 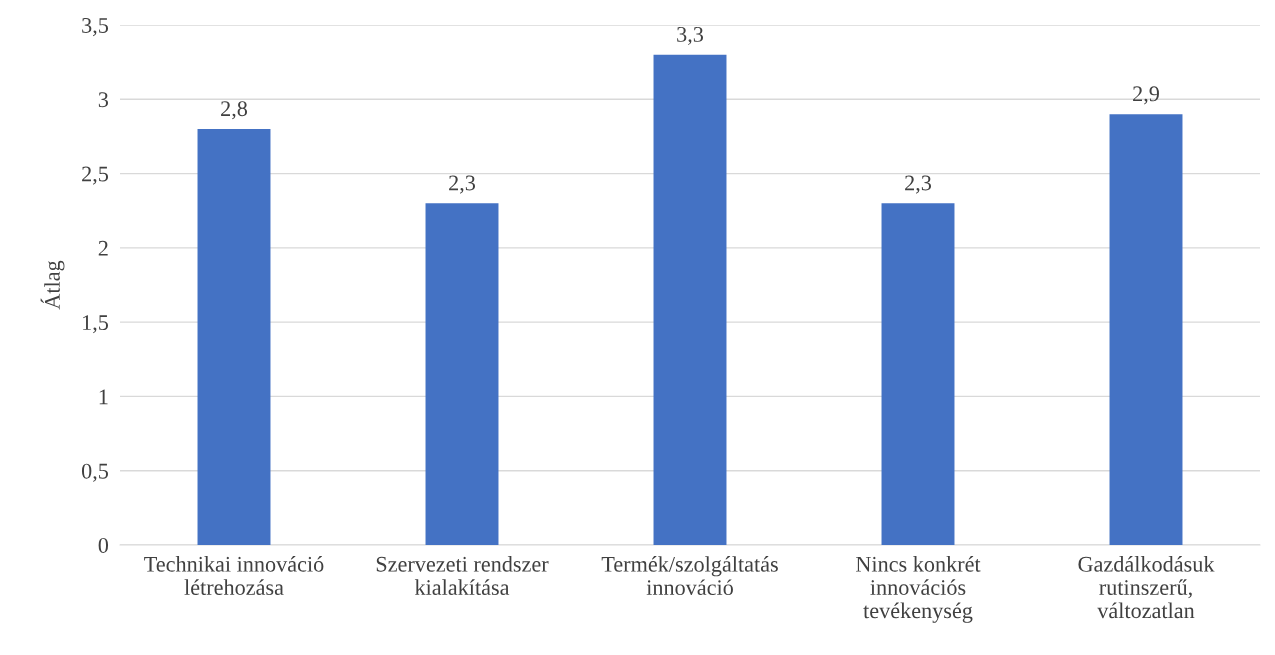 I want to click on x-tick-label: Nincs konkrét innovációs tevékenység, so click(x=918, y=589).